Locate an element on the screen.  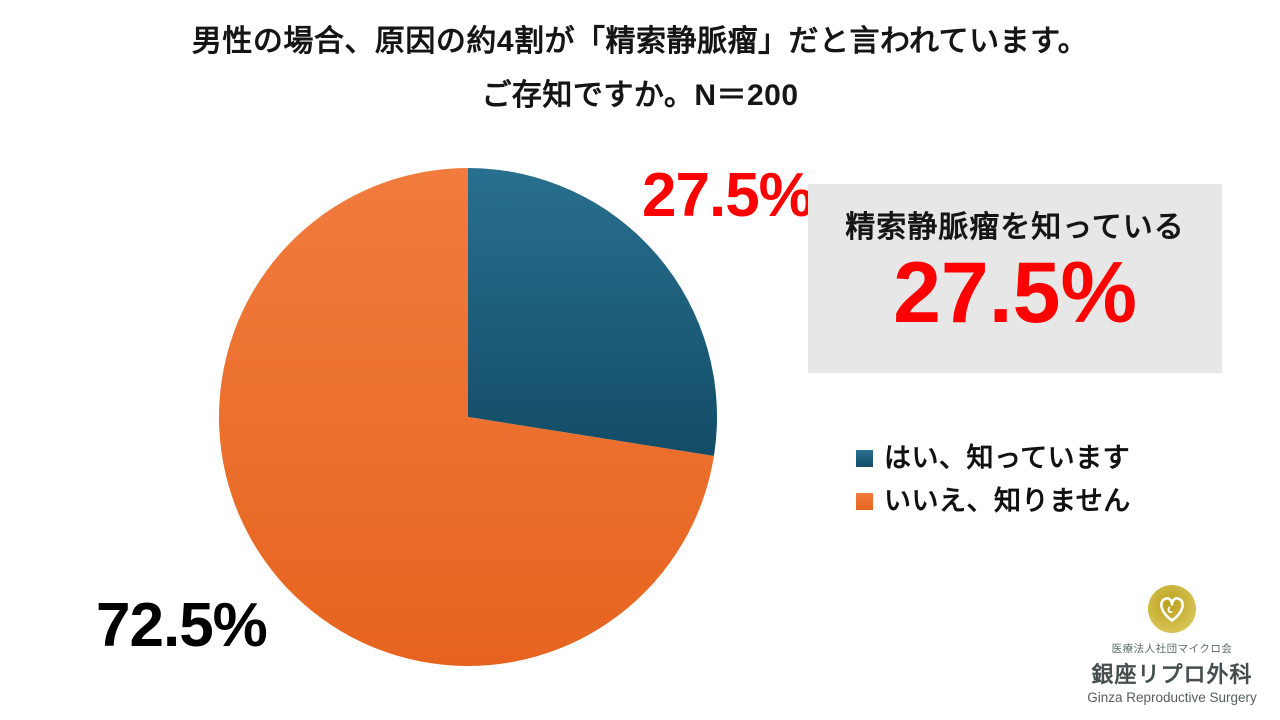
callout-value: 27.5% is located at coordinates (1015, 293).